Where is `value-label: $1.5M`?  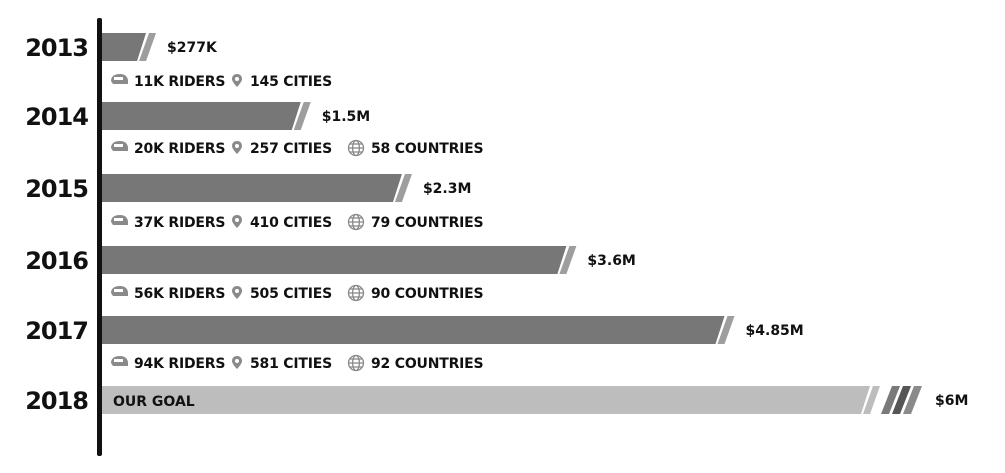
value-label: $1.5M is located at coordinates (346, 117).